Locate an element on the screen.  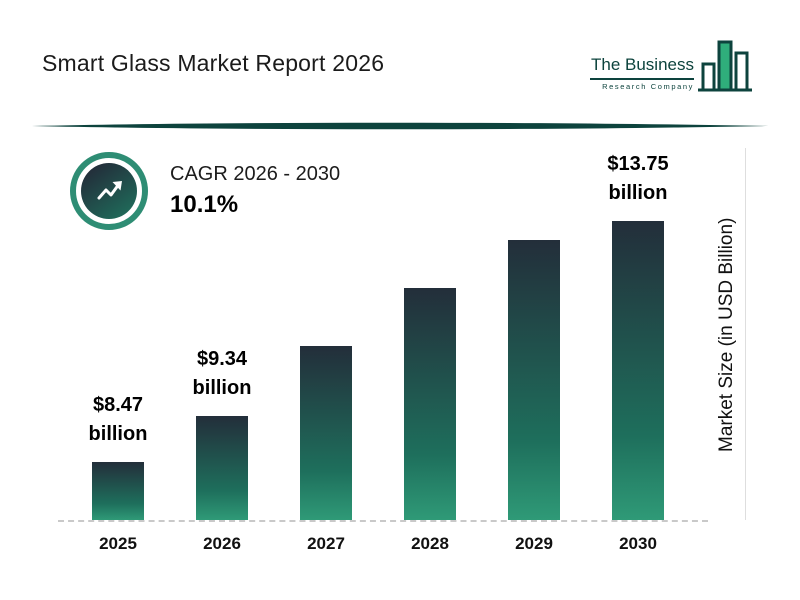
bar-2025 is located at coordinates (118, 491).